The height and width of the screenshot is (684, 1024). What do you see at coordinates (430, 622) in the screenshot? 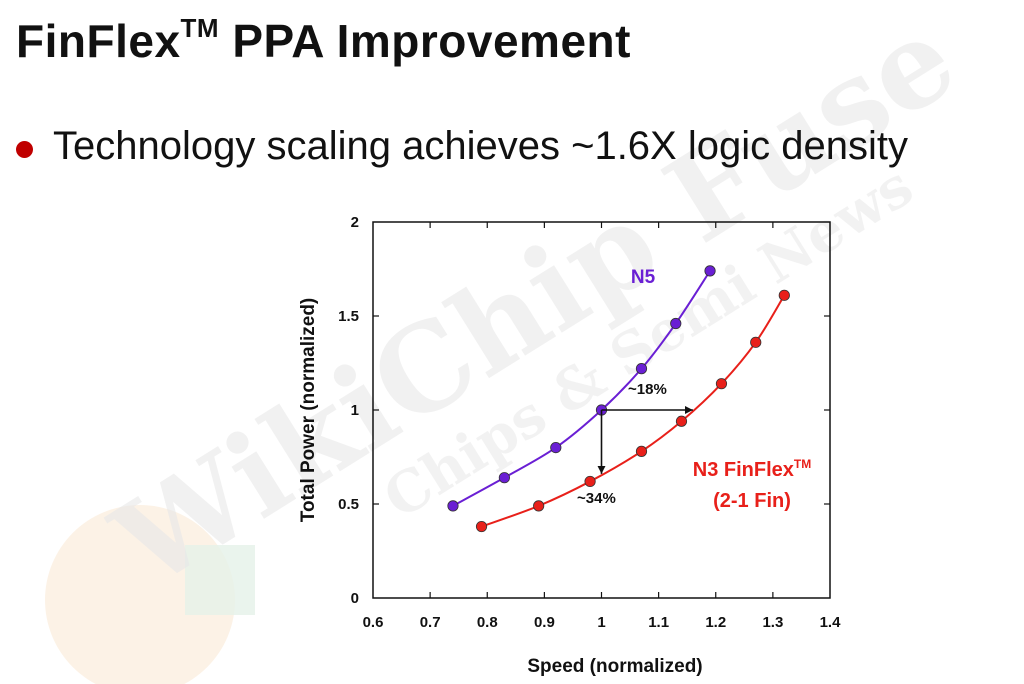
I see `x-tick-label: 0.7` at bounding box center [430, 622].